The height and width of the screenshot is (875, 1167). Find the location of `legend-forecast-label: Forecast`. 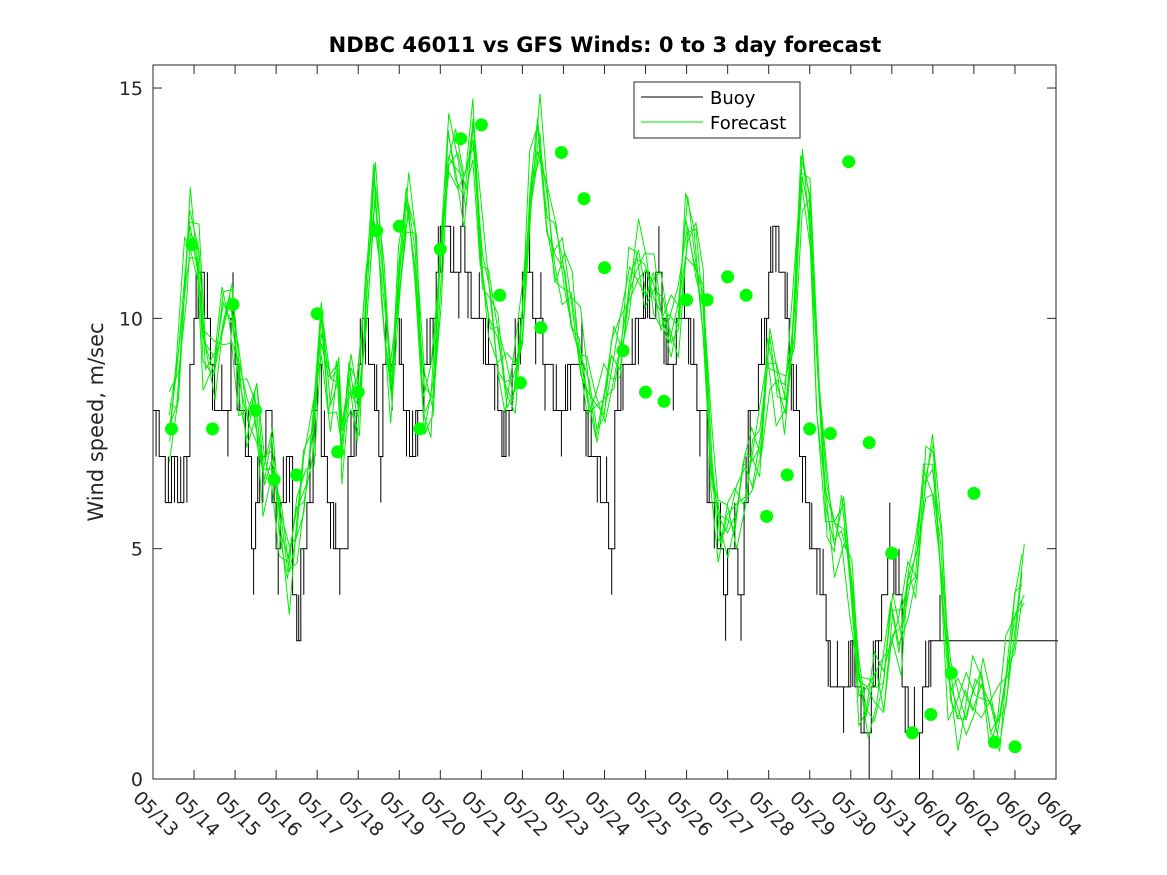

legend-forecast-label: Forecast is located at coordinates (748, 123).